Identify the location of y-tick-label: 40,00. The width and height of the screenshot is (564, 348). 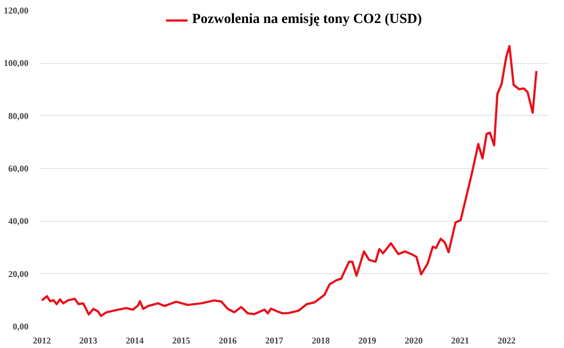
(18, 221).